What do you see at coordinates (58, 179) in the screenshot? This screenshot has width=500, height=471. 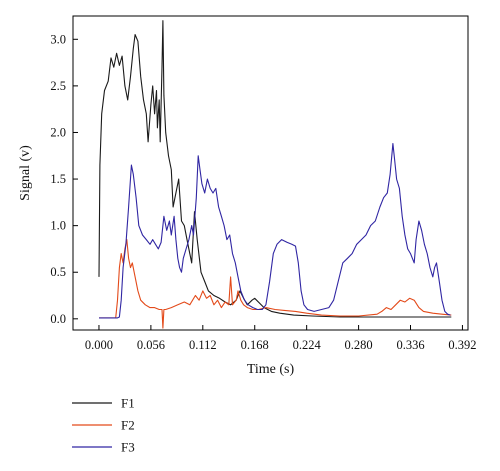 I see `y-tick-label: 1.5` at bounding box center [58, 179].